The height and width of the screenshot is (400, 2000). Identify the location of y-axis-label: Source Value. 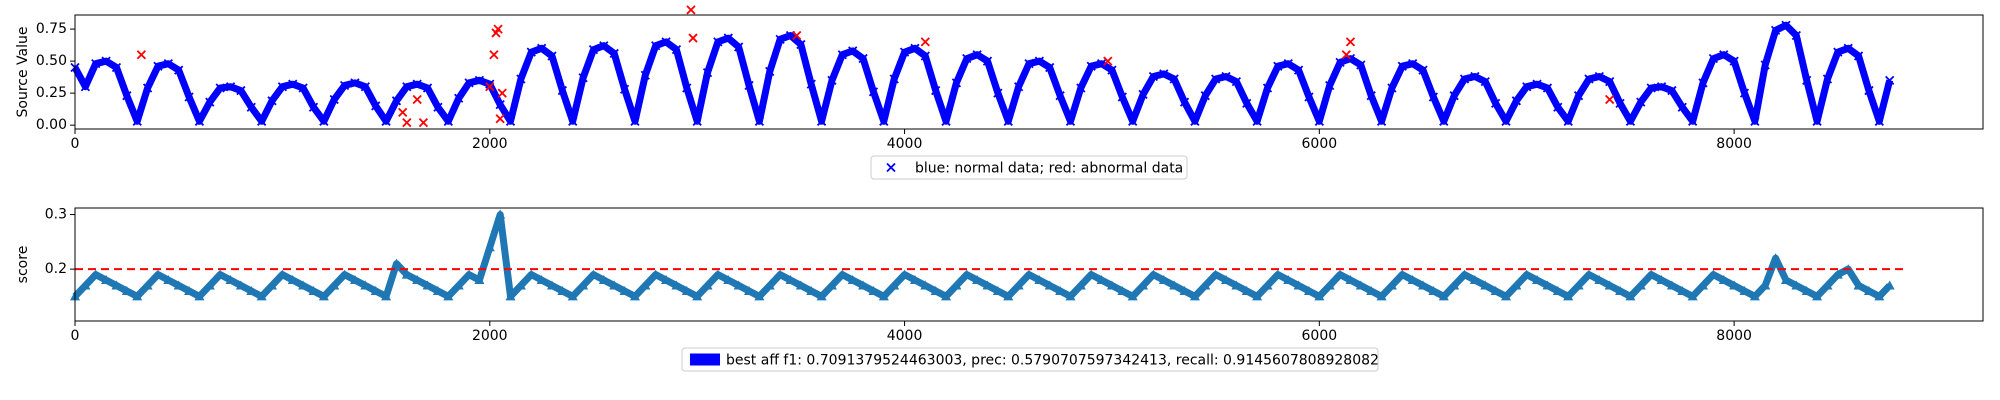
(23, 72).